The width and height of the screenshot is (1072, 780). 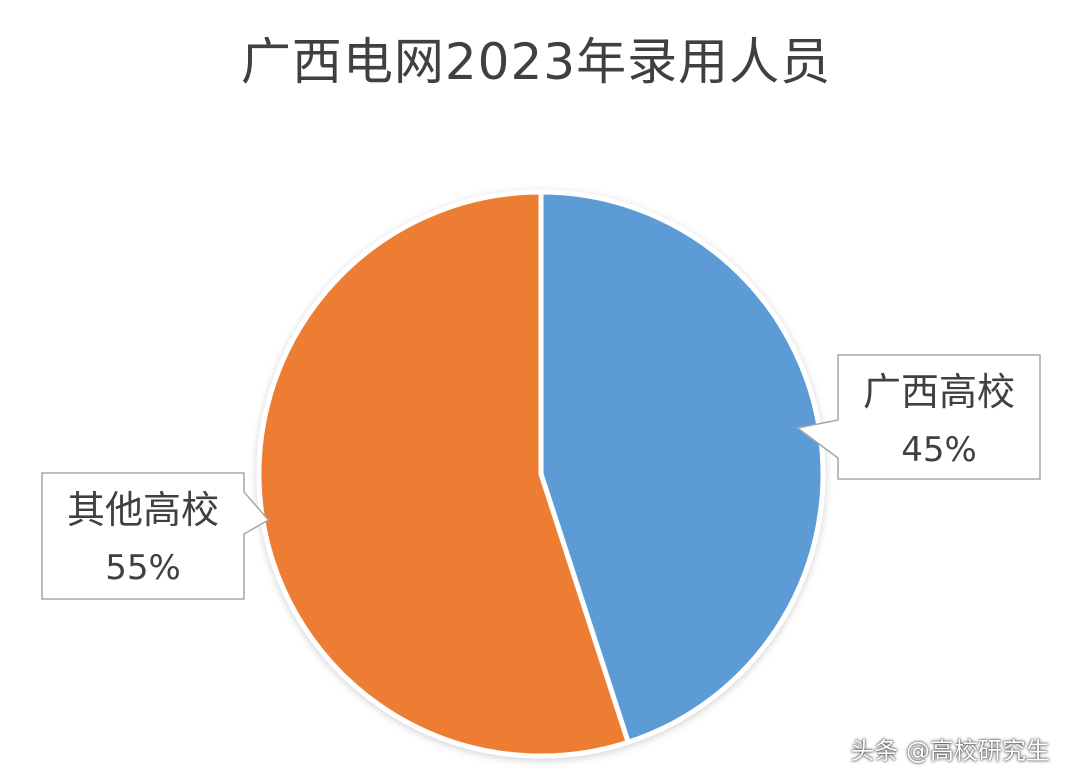 What do you see at coordinates (939, 392) in the screenshot?
I see `slice-name-label: 广西高校` at bounding box center [939, 392].